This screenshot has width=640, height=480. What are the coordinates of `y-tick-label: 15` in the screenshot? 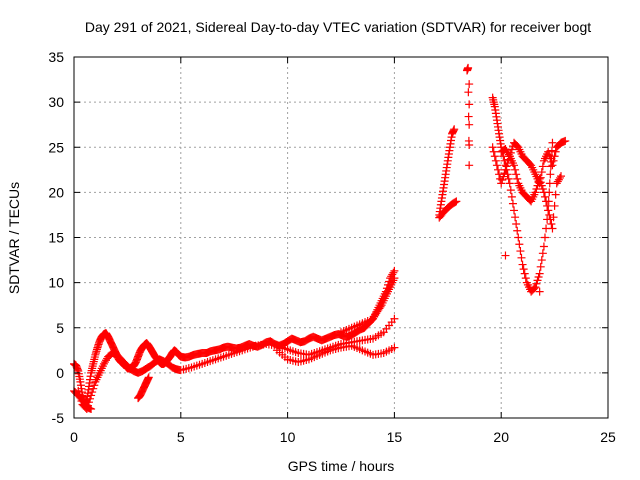 It's located at (56, 238).